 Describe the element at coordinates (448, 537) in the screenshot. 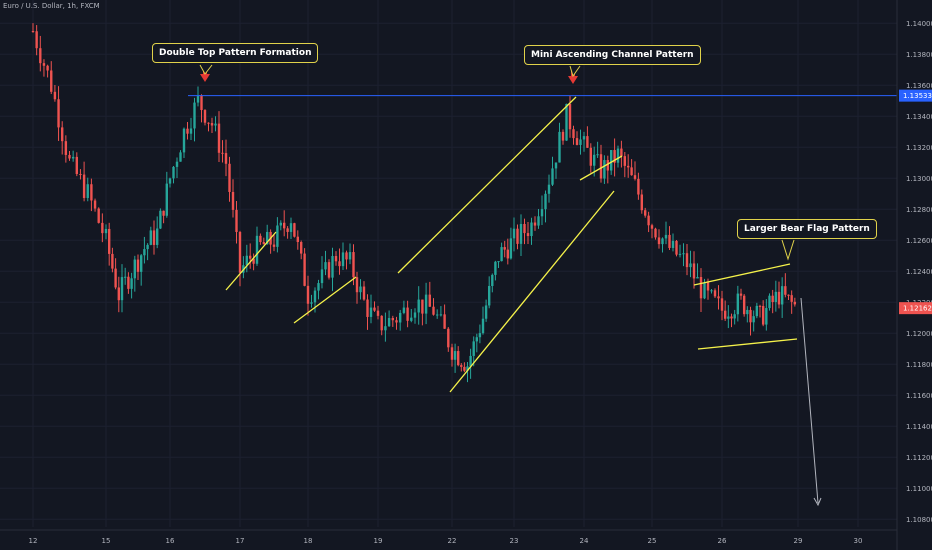

I see `time-axis: 12 15 16 17 18 19 22 23 24 25 26 29 30` at that location.